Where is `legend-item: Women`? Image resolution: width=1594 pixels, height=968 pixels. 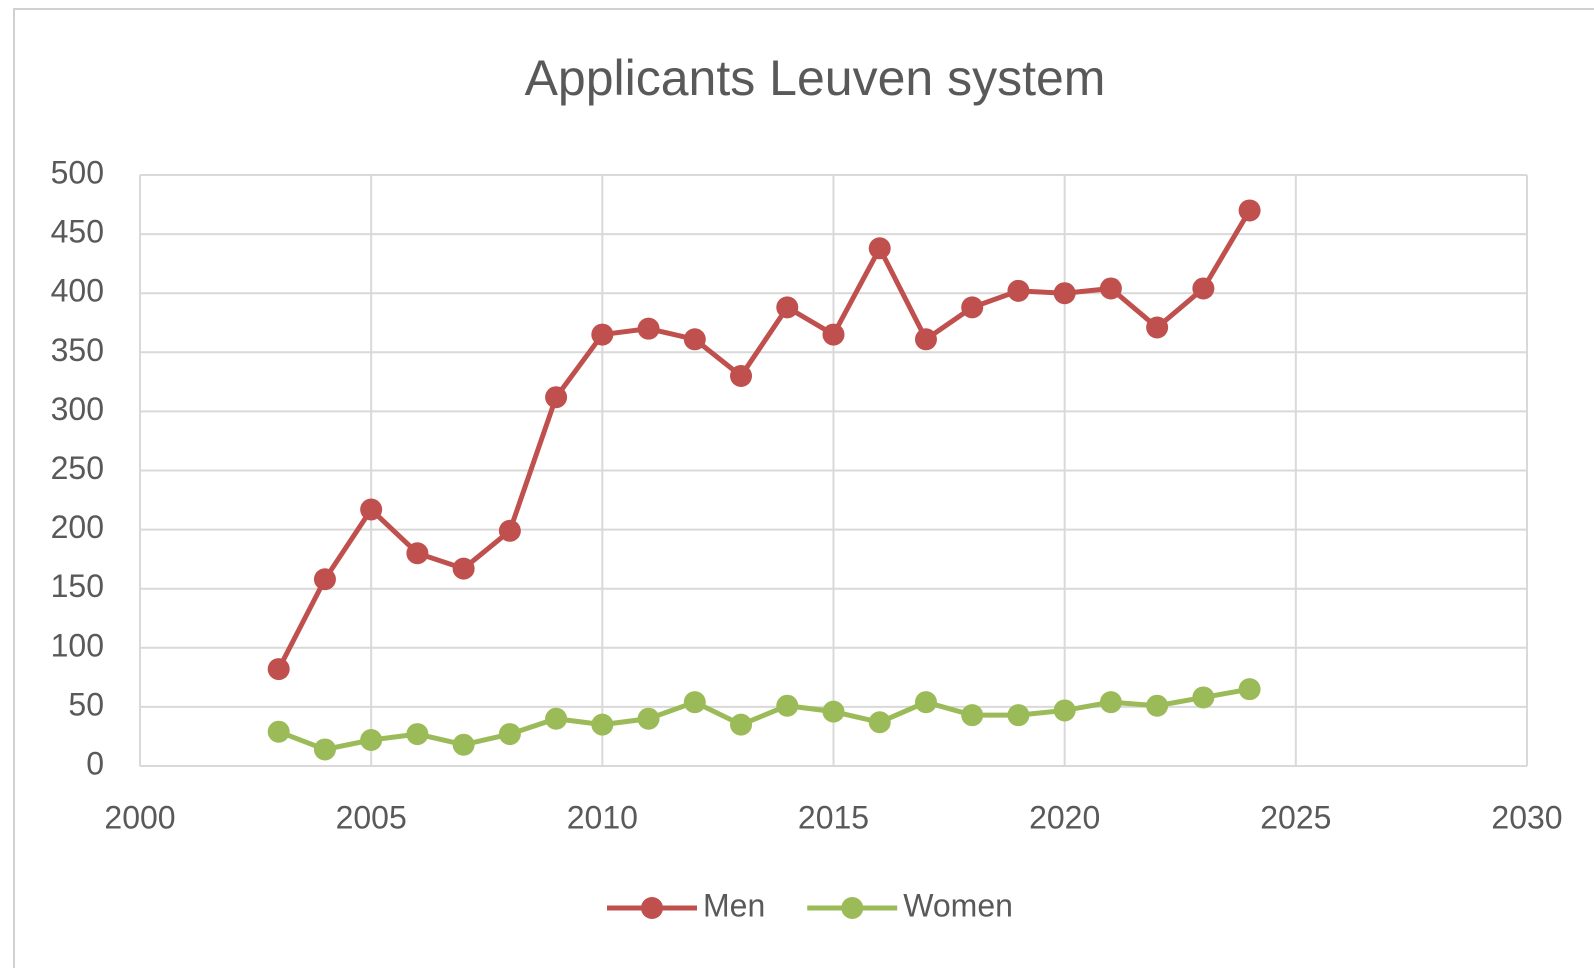
legend-item: Women is located at coordinates (910, 905).